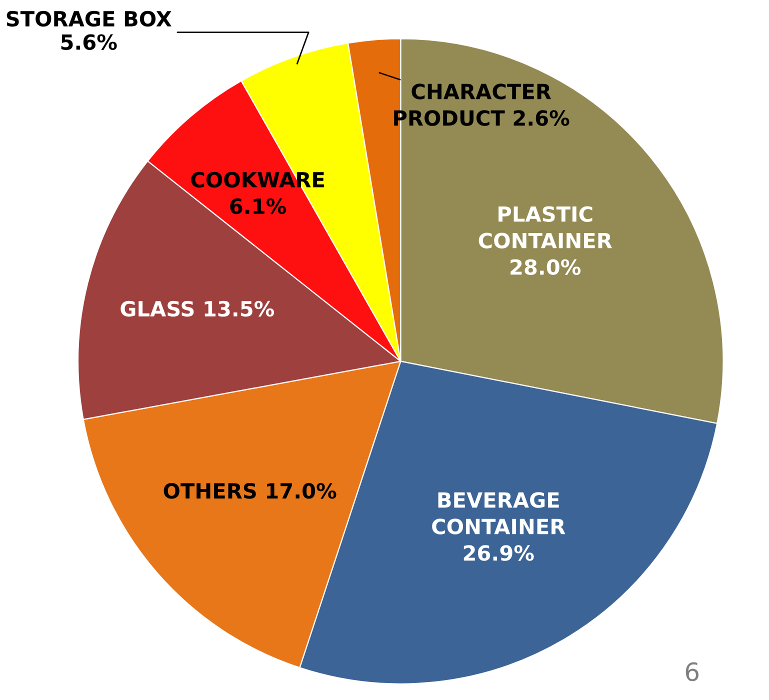 The width and height of the screenshot is (769, 700). What do you see at coordinates (89, 42) in the screenshot?
I see `data-label: 5.6%` at bounding box center [89, 42].